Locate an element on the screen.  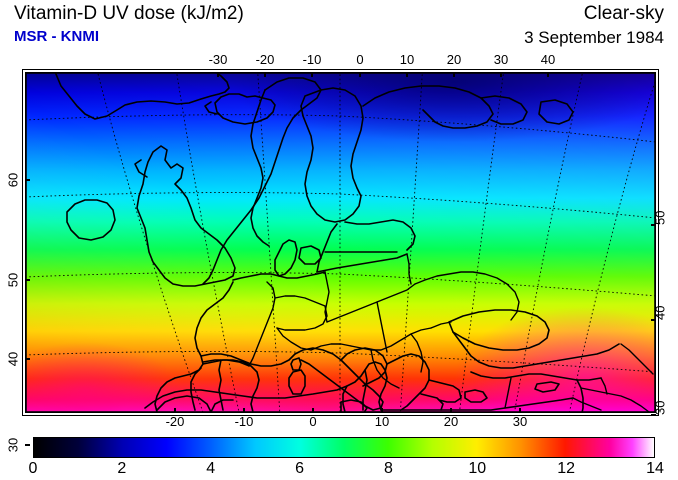
colorbar-tick-label: 12 is located at coordinates (566, 468).